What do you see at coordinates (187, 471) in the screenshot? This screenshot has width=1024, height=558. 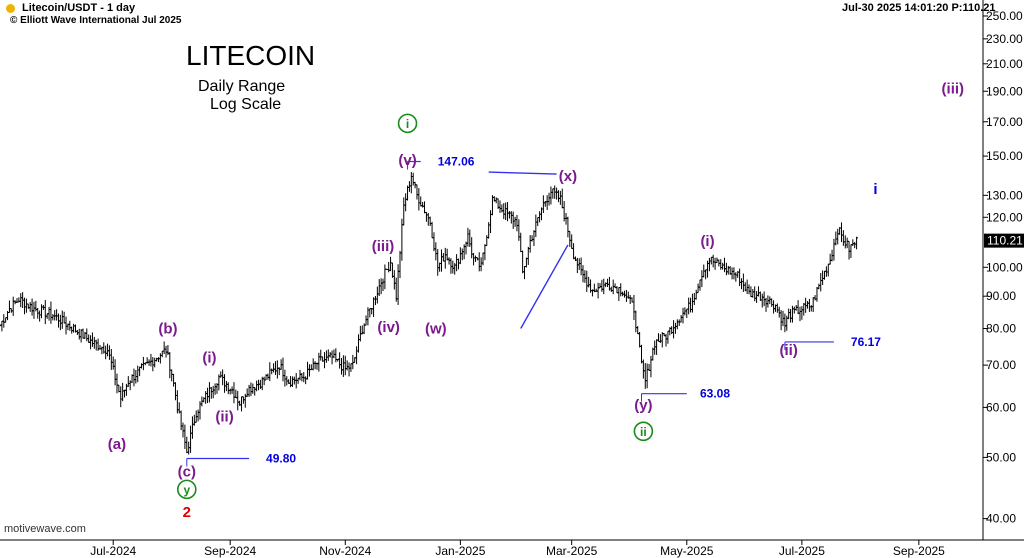 I see `wave-label: (c)` at bounding box center [187, 471].